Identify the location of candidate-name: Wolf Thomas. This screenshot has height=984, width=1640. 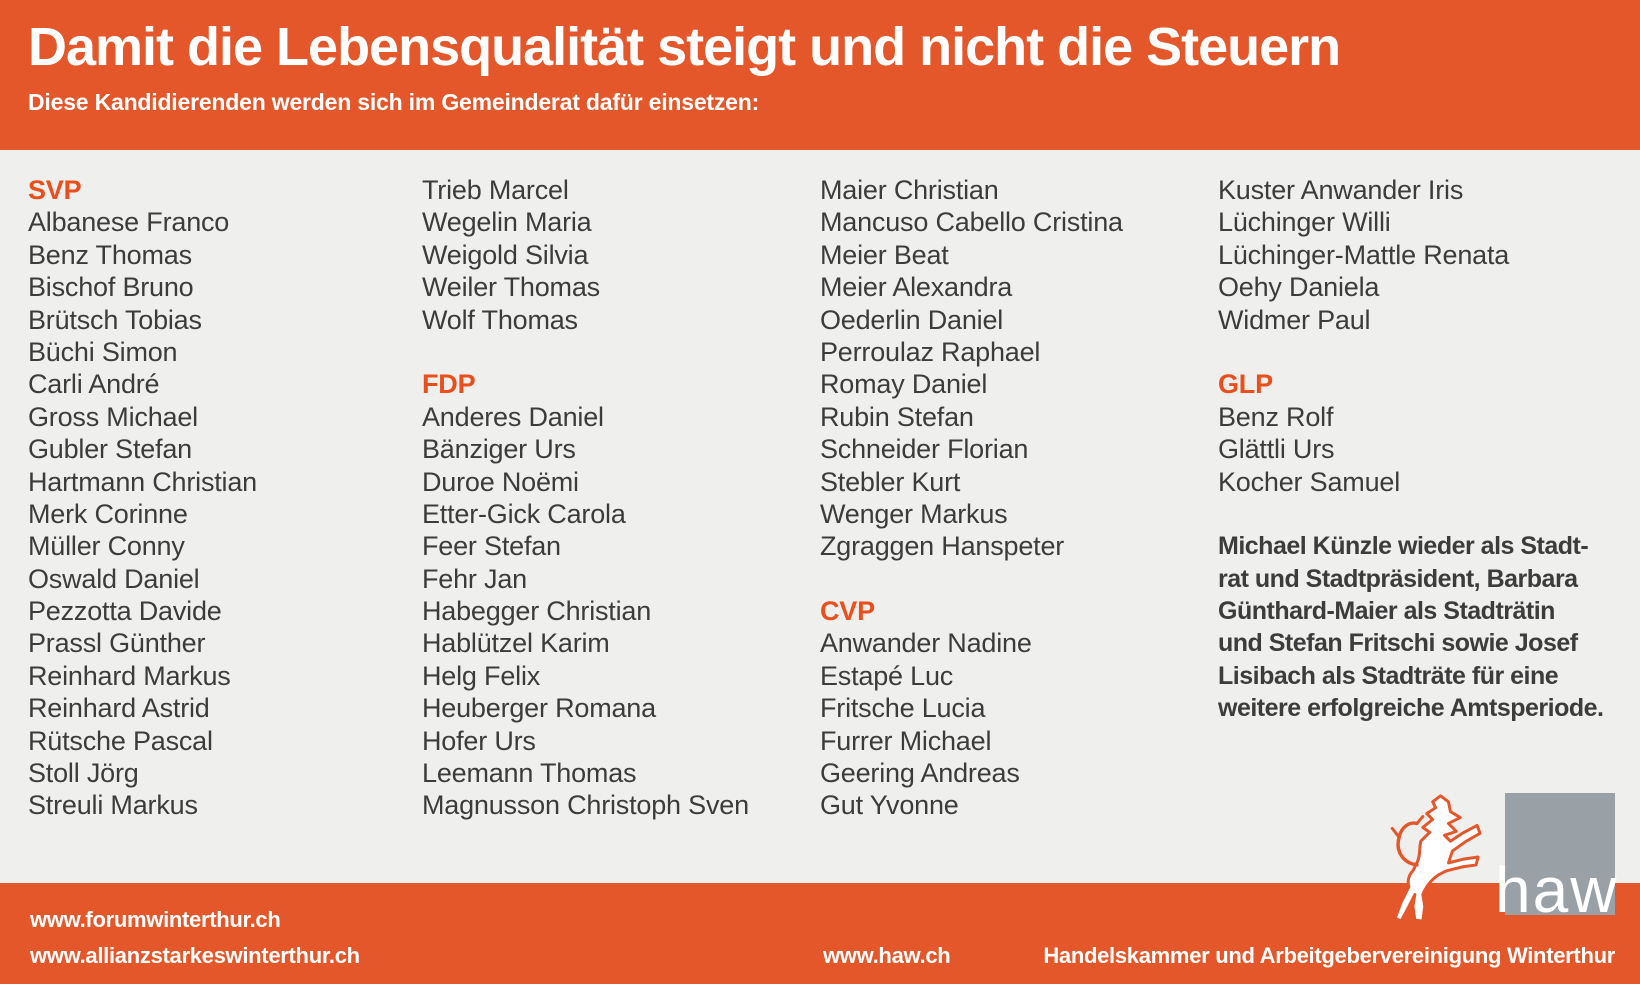
(500, 319).